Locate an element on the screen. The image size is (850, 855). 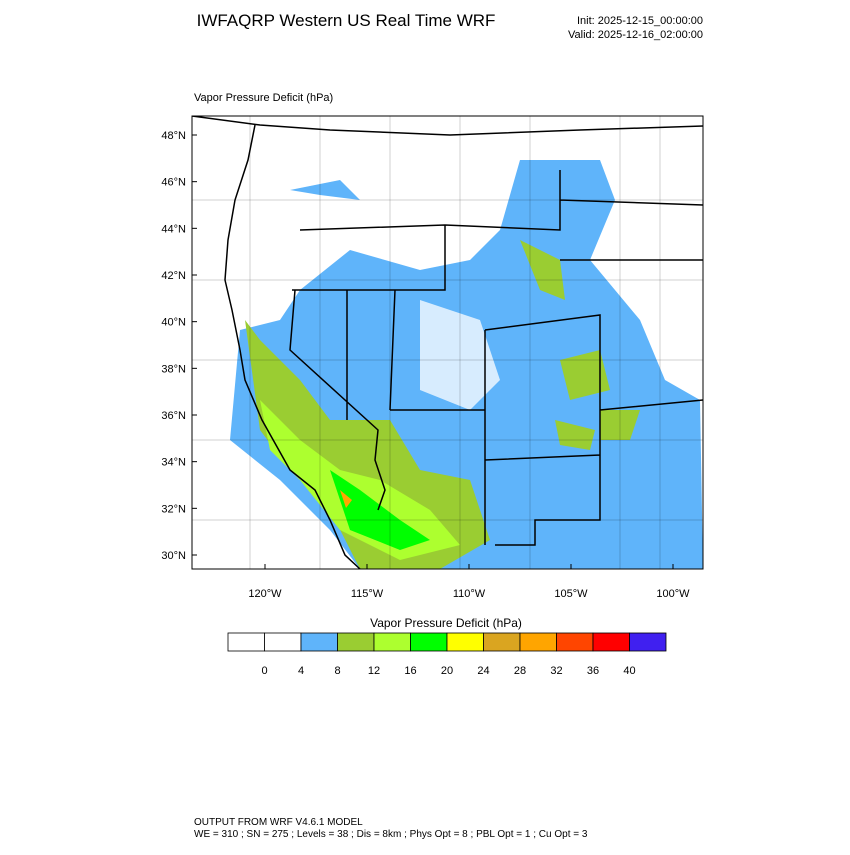
colorbar-label: 12 is located at coordinates (374, 671).